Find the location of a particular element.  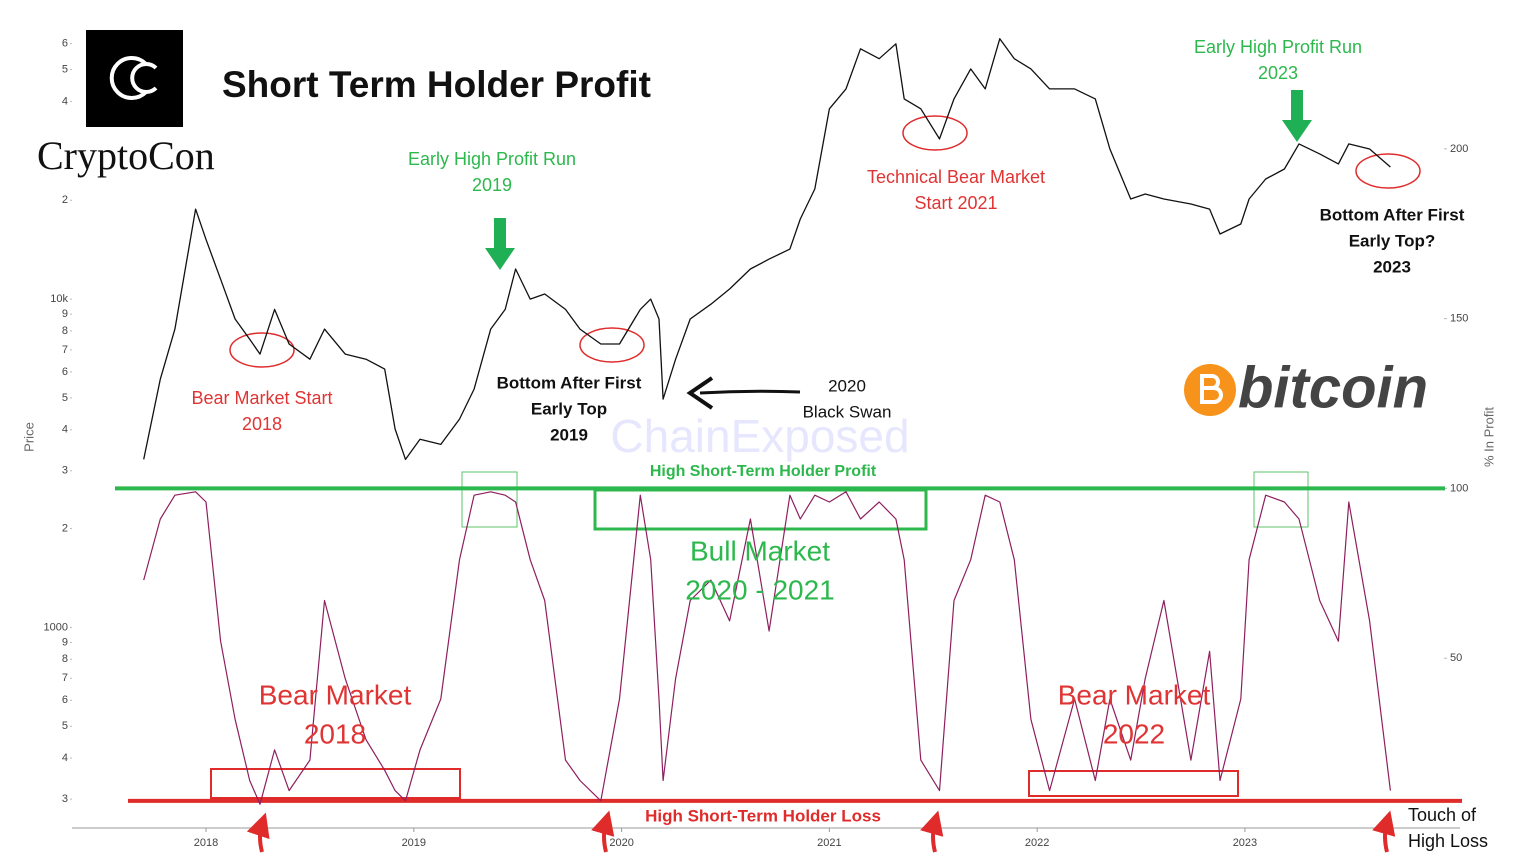

annotation: High Loss is located at coordinates (1448, 841).